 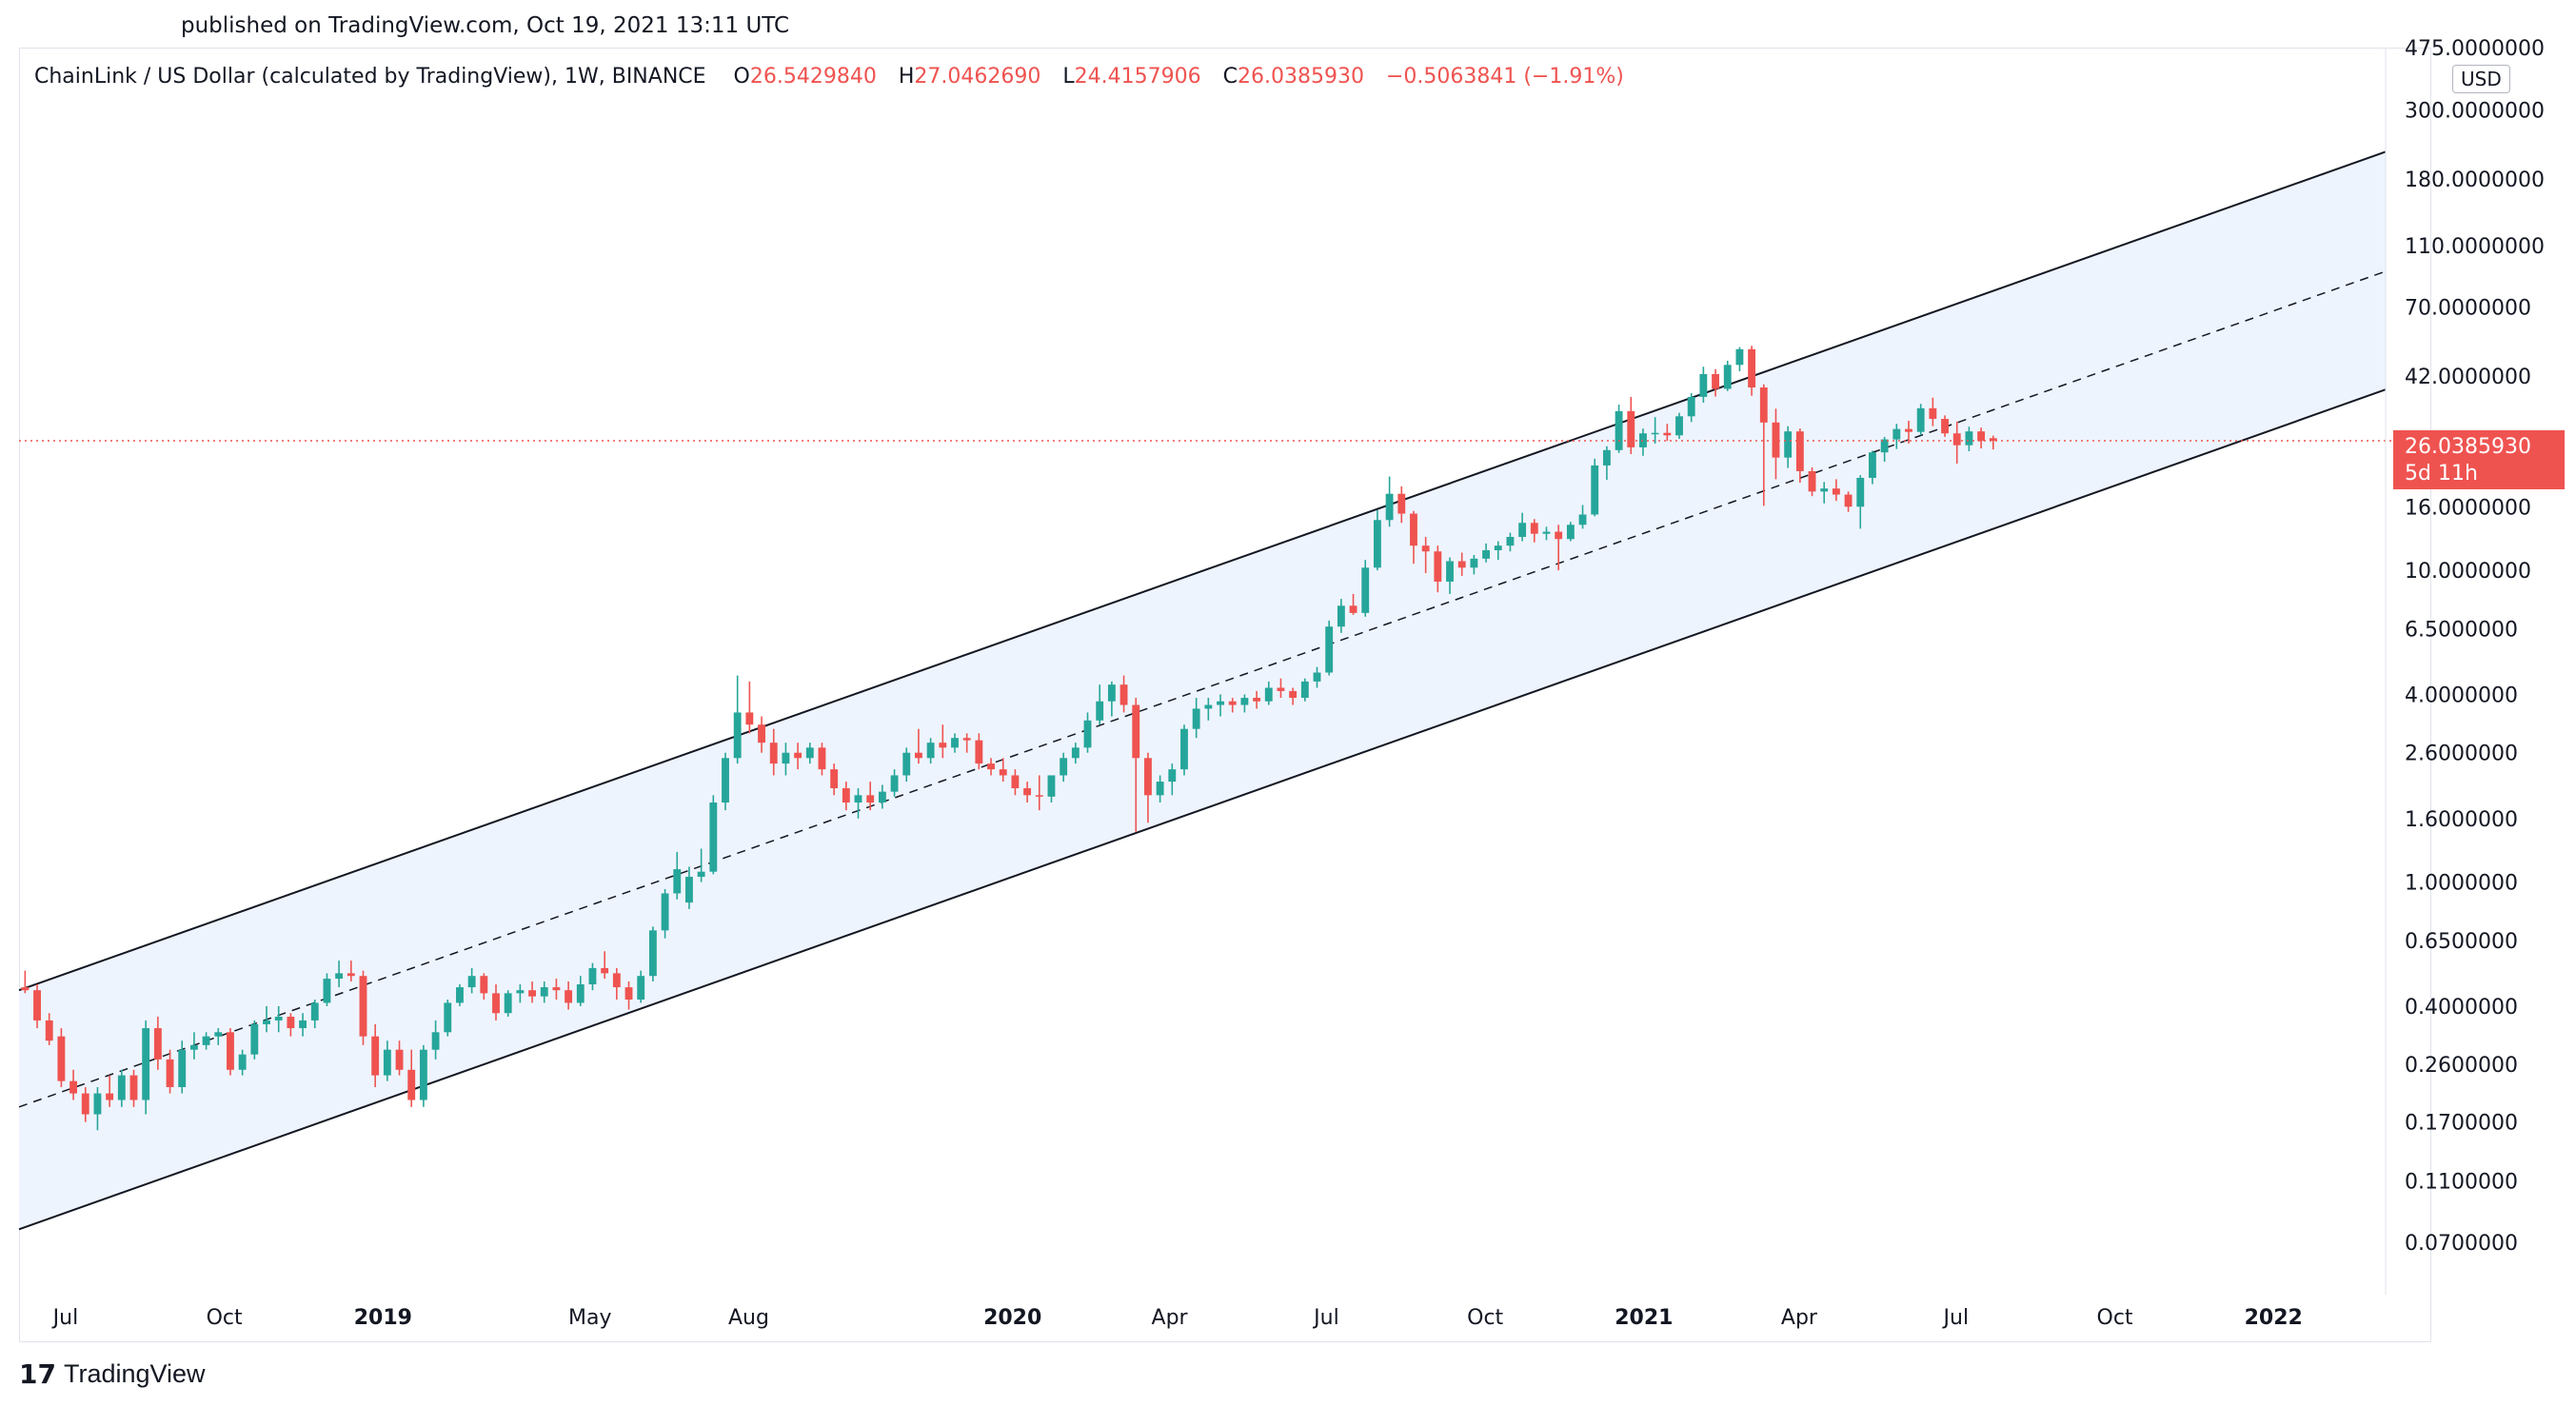 What do you see at coordinates (2468, 377) in the screenshot?
I see `price-tick-label: 42.0000000` at bounding box center [2468, 377].